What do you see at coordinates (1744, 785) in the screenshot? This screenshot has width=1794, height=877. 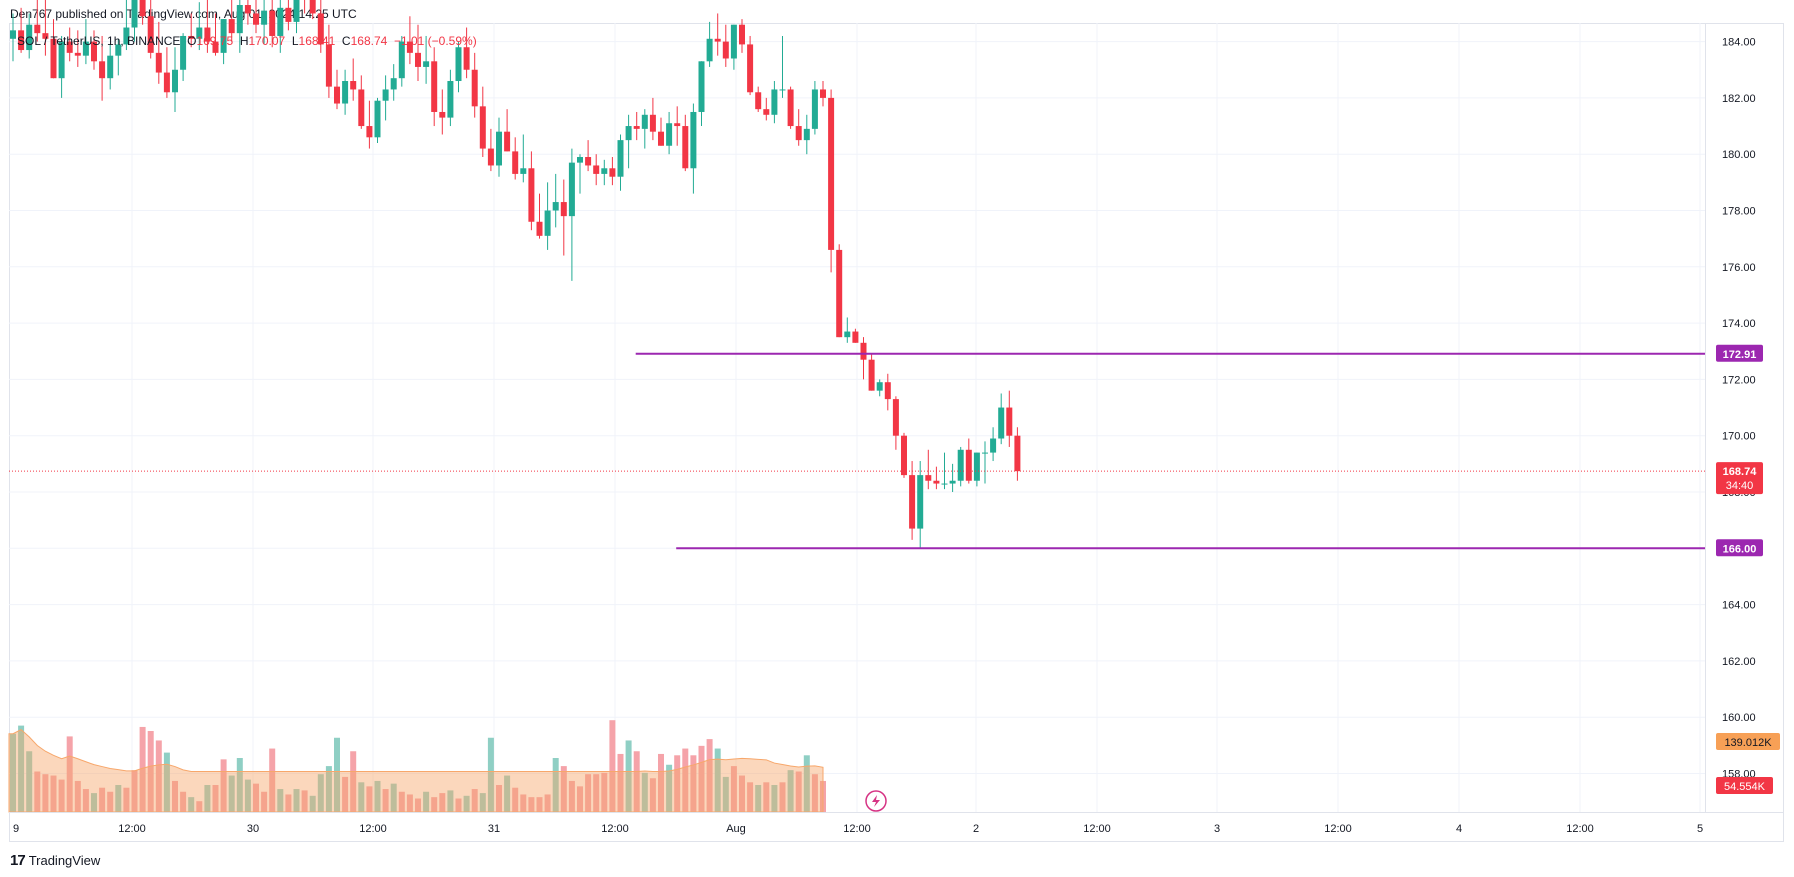 I see `current-volume-tag` at bounding box center [1744, 785].